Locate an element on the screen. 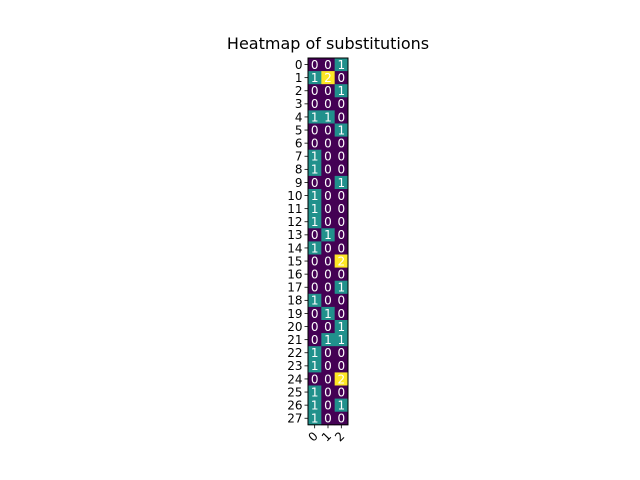 The image size is (640, 480). y-tick-label: 9 is located at coordinates (299, 183).